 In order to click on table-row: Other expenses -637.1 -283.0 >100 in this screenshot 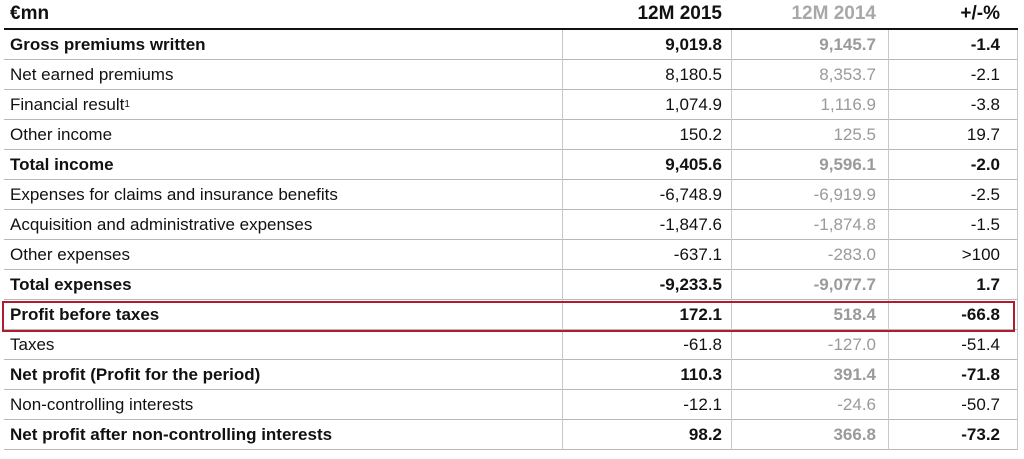, I will do `click(511, 255)`.